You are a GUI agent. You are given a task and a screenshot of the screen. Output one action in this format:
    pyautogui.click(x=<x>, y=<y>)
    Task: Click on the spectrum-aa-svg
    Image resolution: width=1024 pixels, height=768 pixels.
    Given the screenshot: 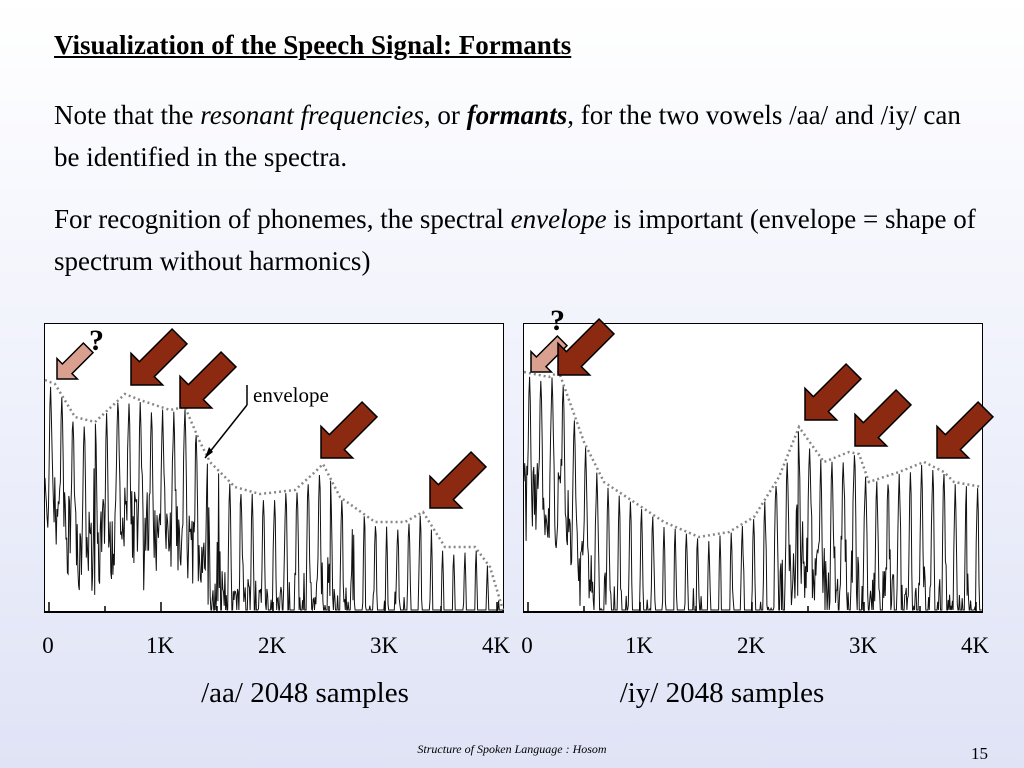 What is the action you would take?
    pyautogui.click(x=274, y=495)
    